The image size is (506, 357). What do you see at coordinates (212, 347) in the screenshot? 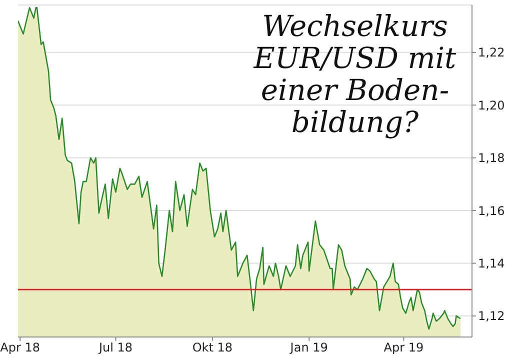
I see `x-tick-label: Okt 18` at bounding box center [212, 347].